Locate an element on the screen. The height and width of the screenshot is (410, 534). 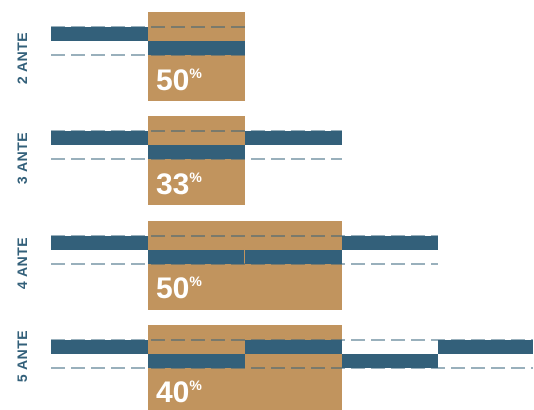
row-3-ante: 3 ANTE 33% is located at coordinates (178, 160).